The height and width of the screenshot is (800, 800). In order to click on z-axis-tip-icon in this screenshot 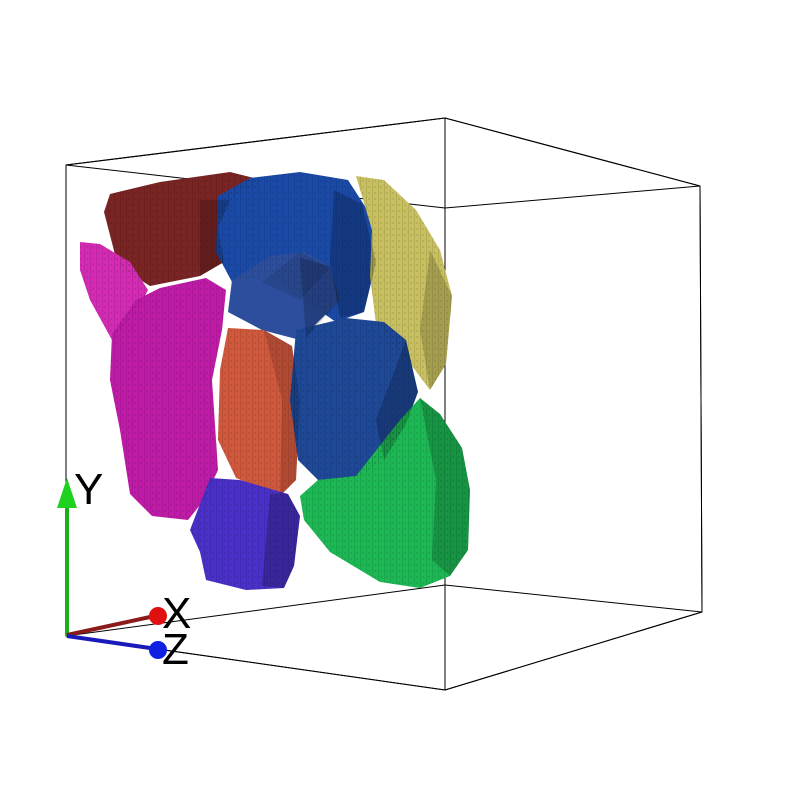, I will do `click(158, 650)`.